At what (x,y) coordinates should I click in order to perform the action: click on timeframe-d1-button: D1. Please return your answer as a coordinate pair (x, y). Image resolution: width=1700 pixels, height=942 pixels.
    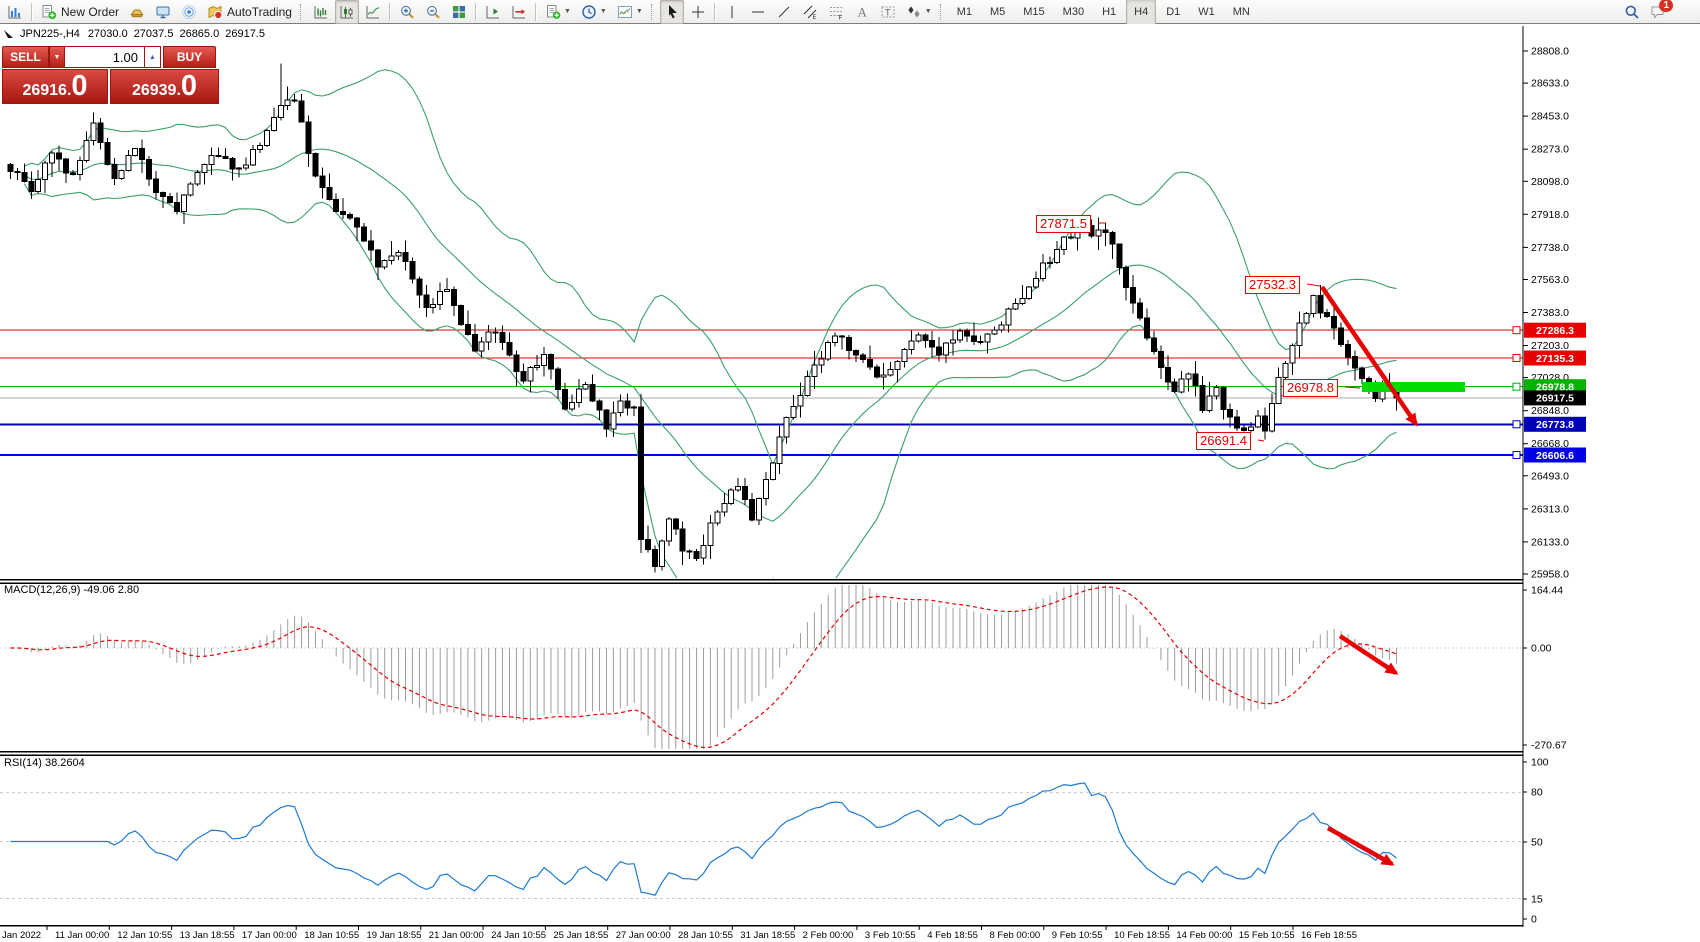
    Looking at the image, I should click on (1173, 12).